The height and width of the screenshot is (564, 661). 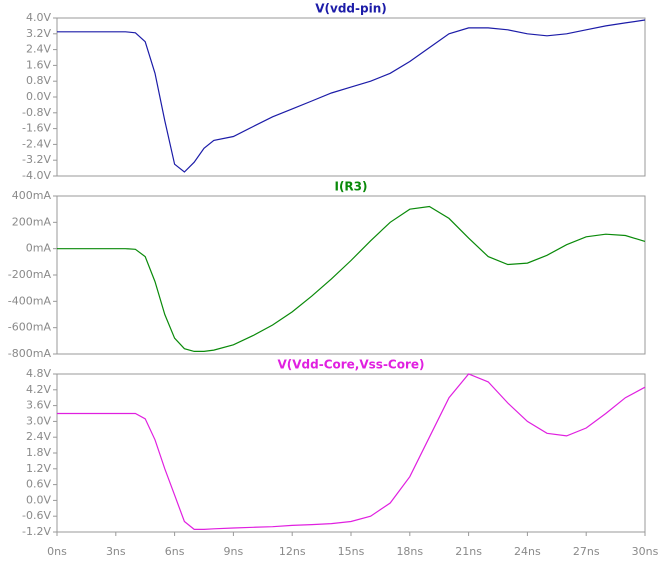 What do you see at coordinates (234, 551) in the screenshot?
I see `x-tick-label: 9ns` at bounding box center [234, 551].